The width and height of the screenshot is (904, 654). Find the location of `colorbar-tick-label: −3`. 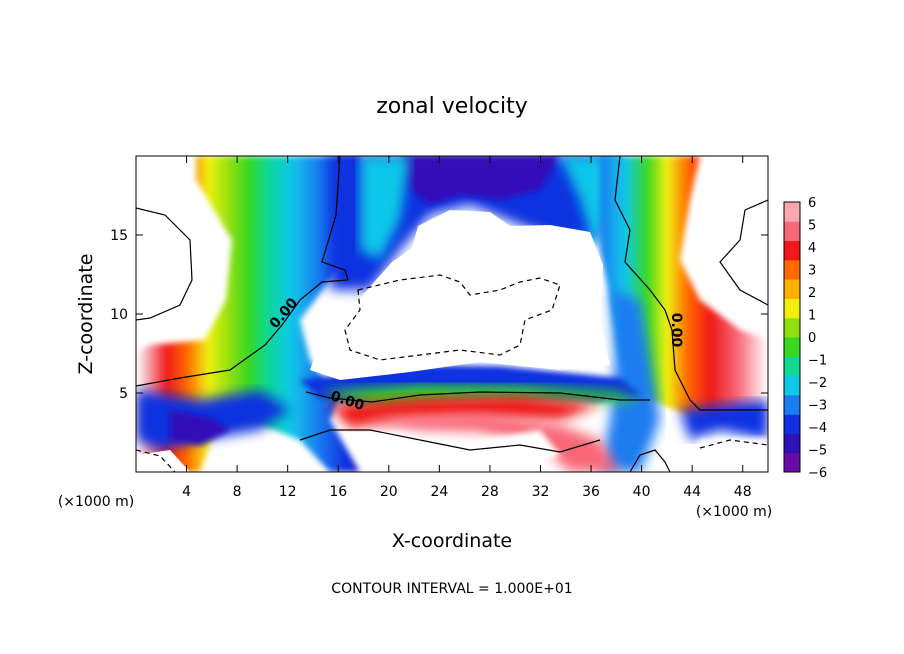

colorbar-tick-label: −3 is located at coordinates (817, 406).